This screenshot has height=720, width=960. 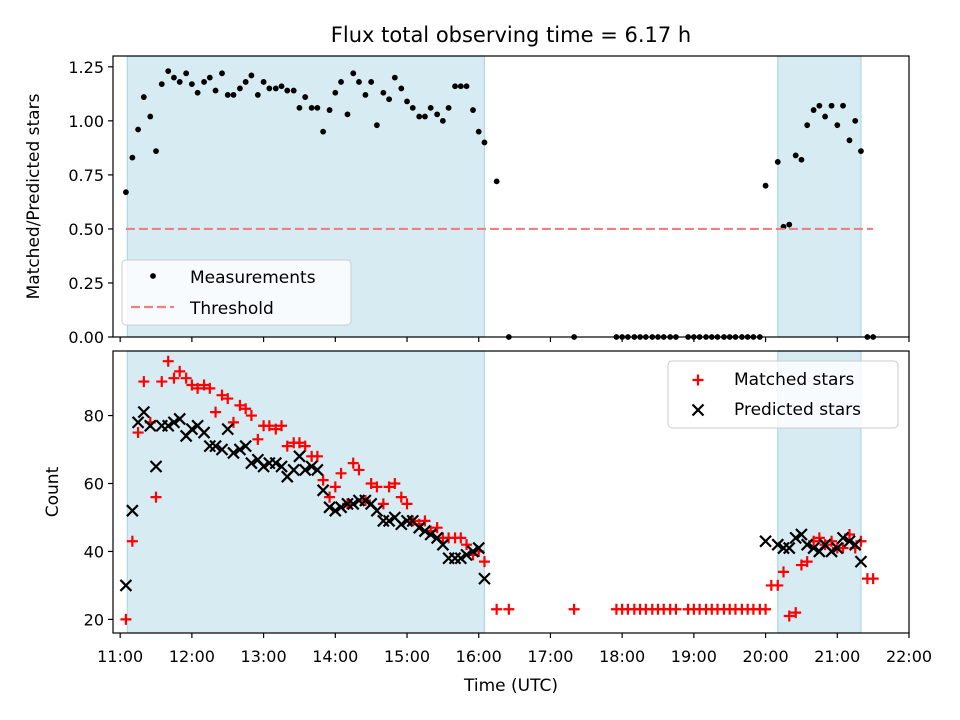 I want to click on y-tick-label: 0.00, so click(x=86, y=337).